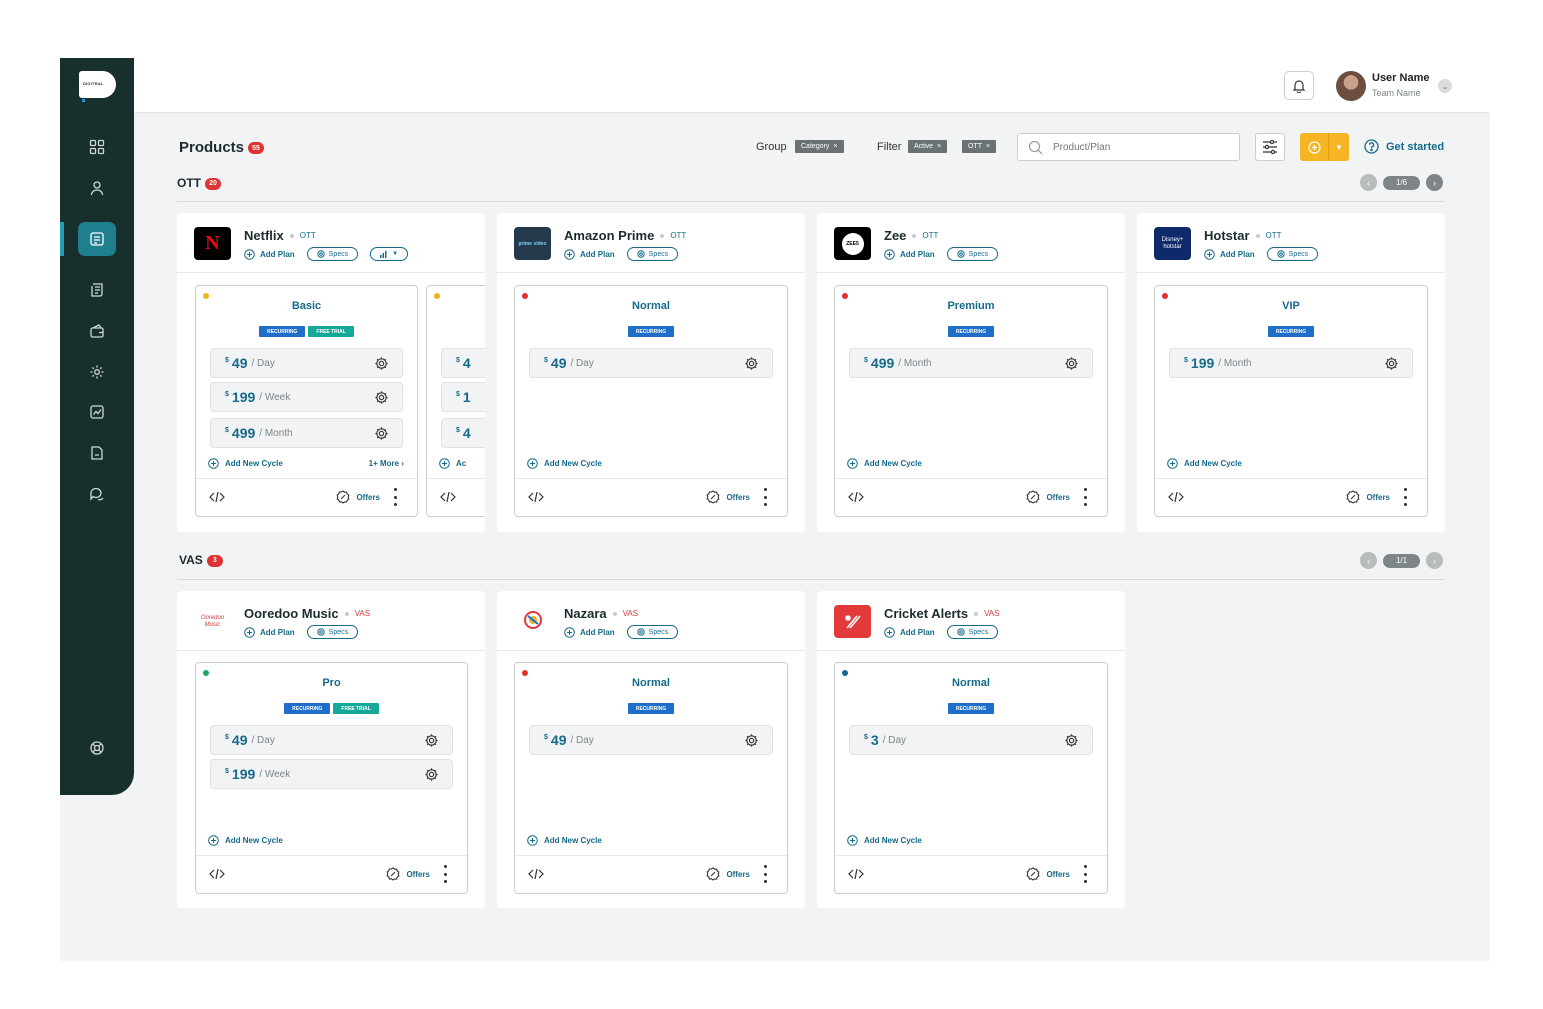 The image size is (1543, 1009). I want to click on plan-card-partial: $4 $1 $4 Ac, so click(455, 401).